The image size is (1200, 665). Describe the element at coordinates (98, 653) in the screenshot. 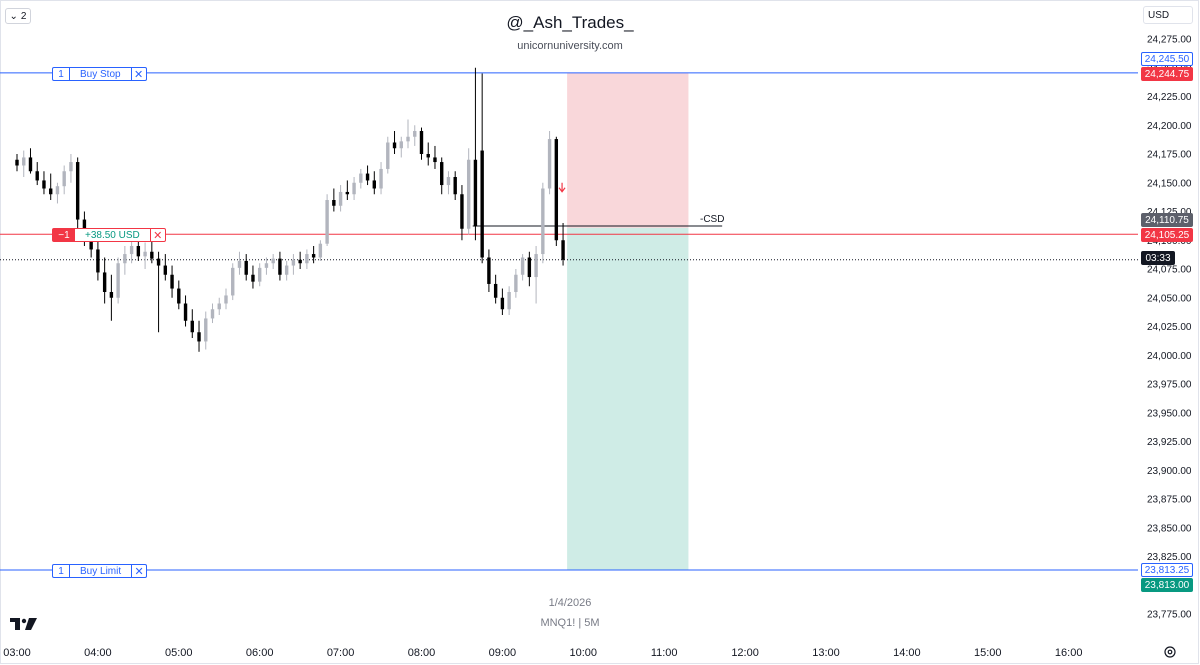

I see `time-axis-tick: 04:00` at that location.